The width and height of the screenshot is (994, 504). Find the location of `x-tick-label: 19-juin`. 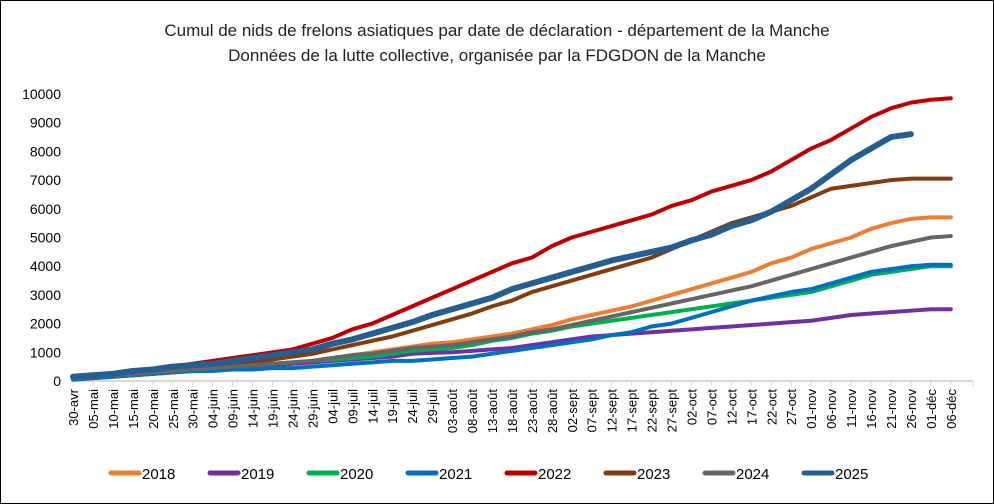

x-tick-label: 19-juin is located at coordinates (273, 408).